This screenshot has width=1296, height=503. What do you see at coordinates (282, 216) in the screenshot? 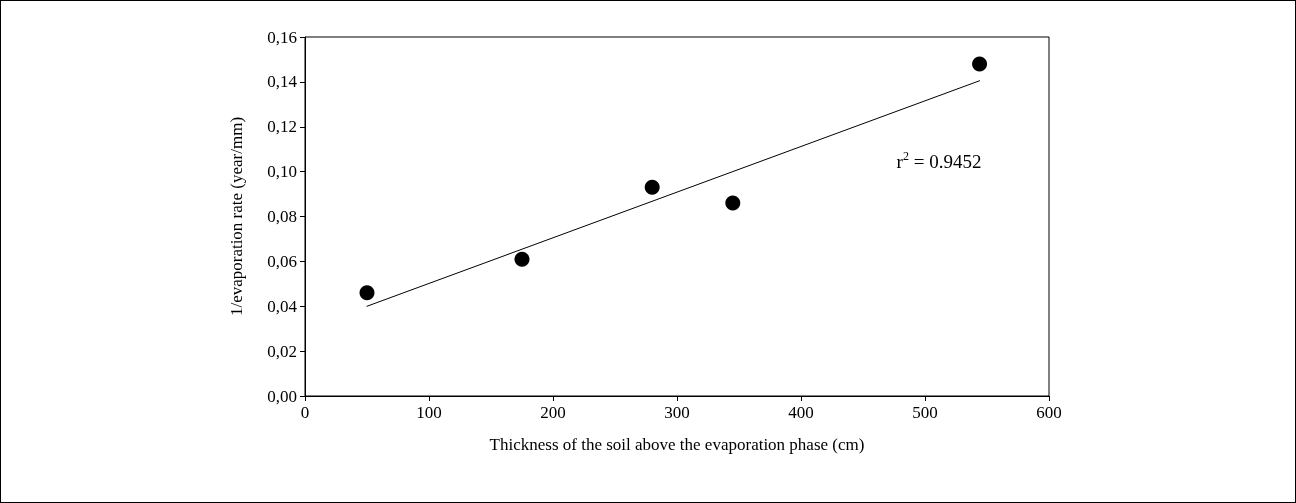
I see `y-tick-label: 0,08` at bounding box center [282, 216].